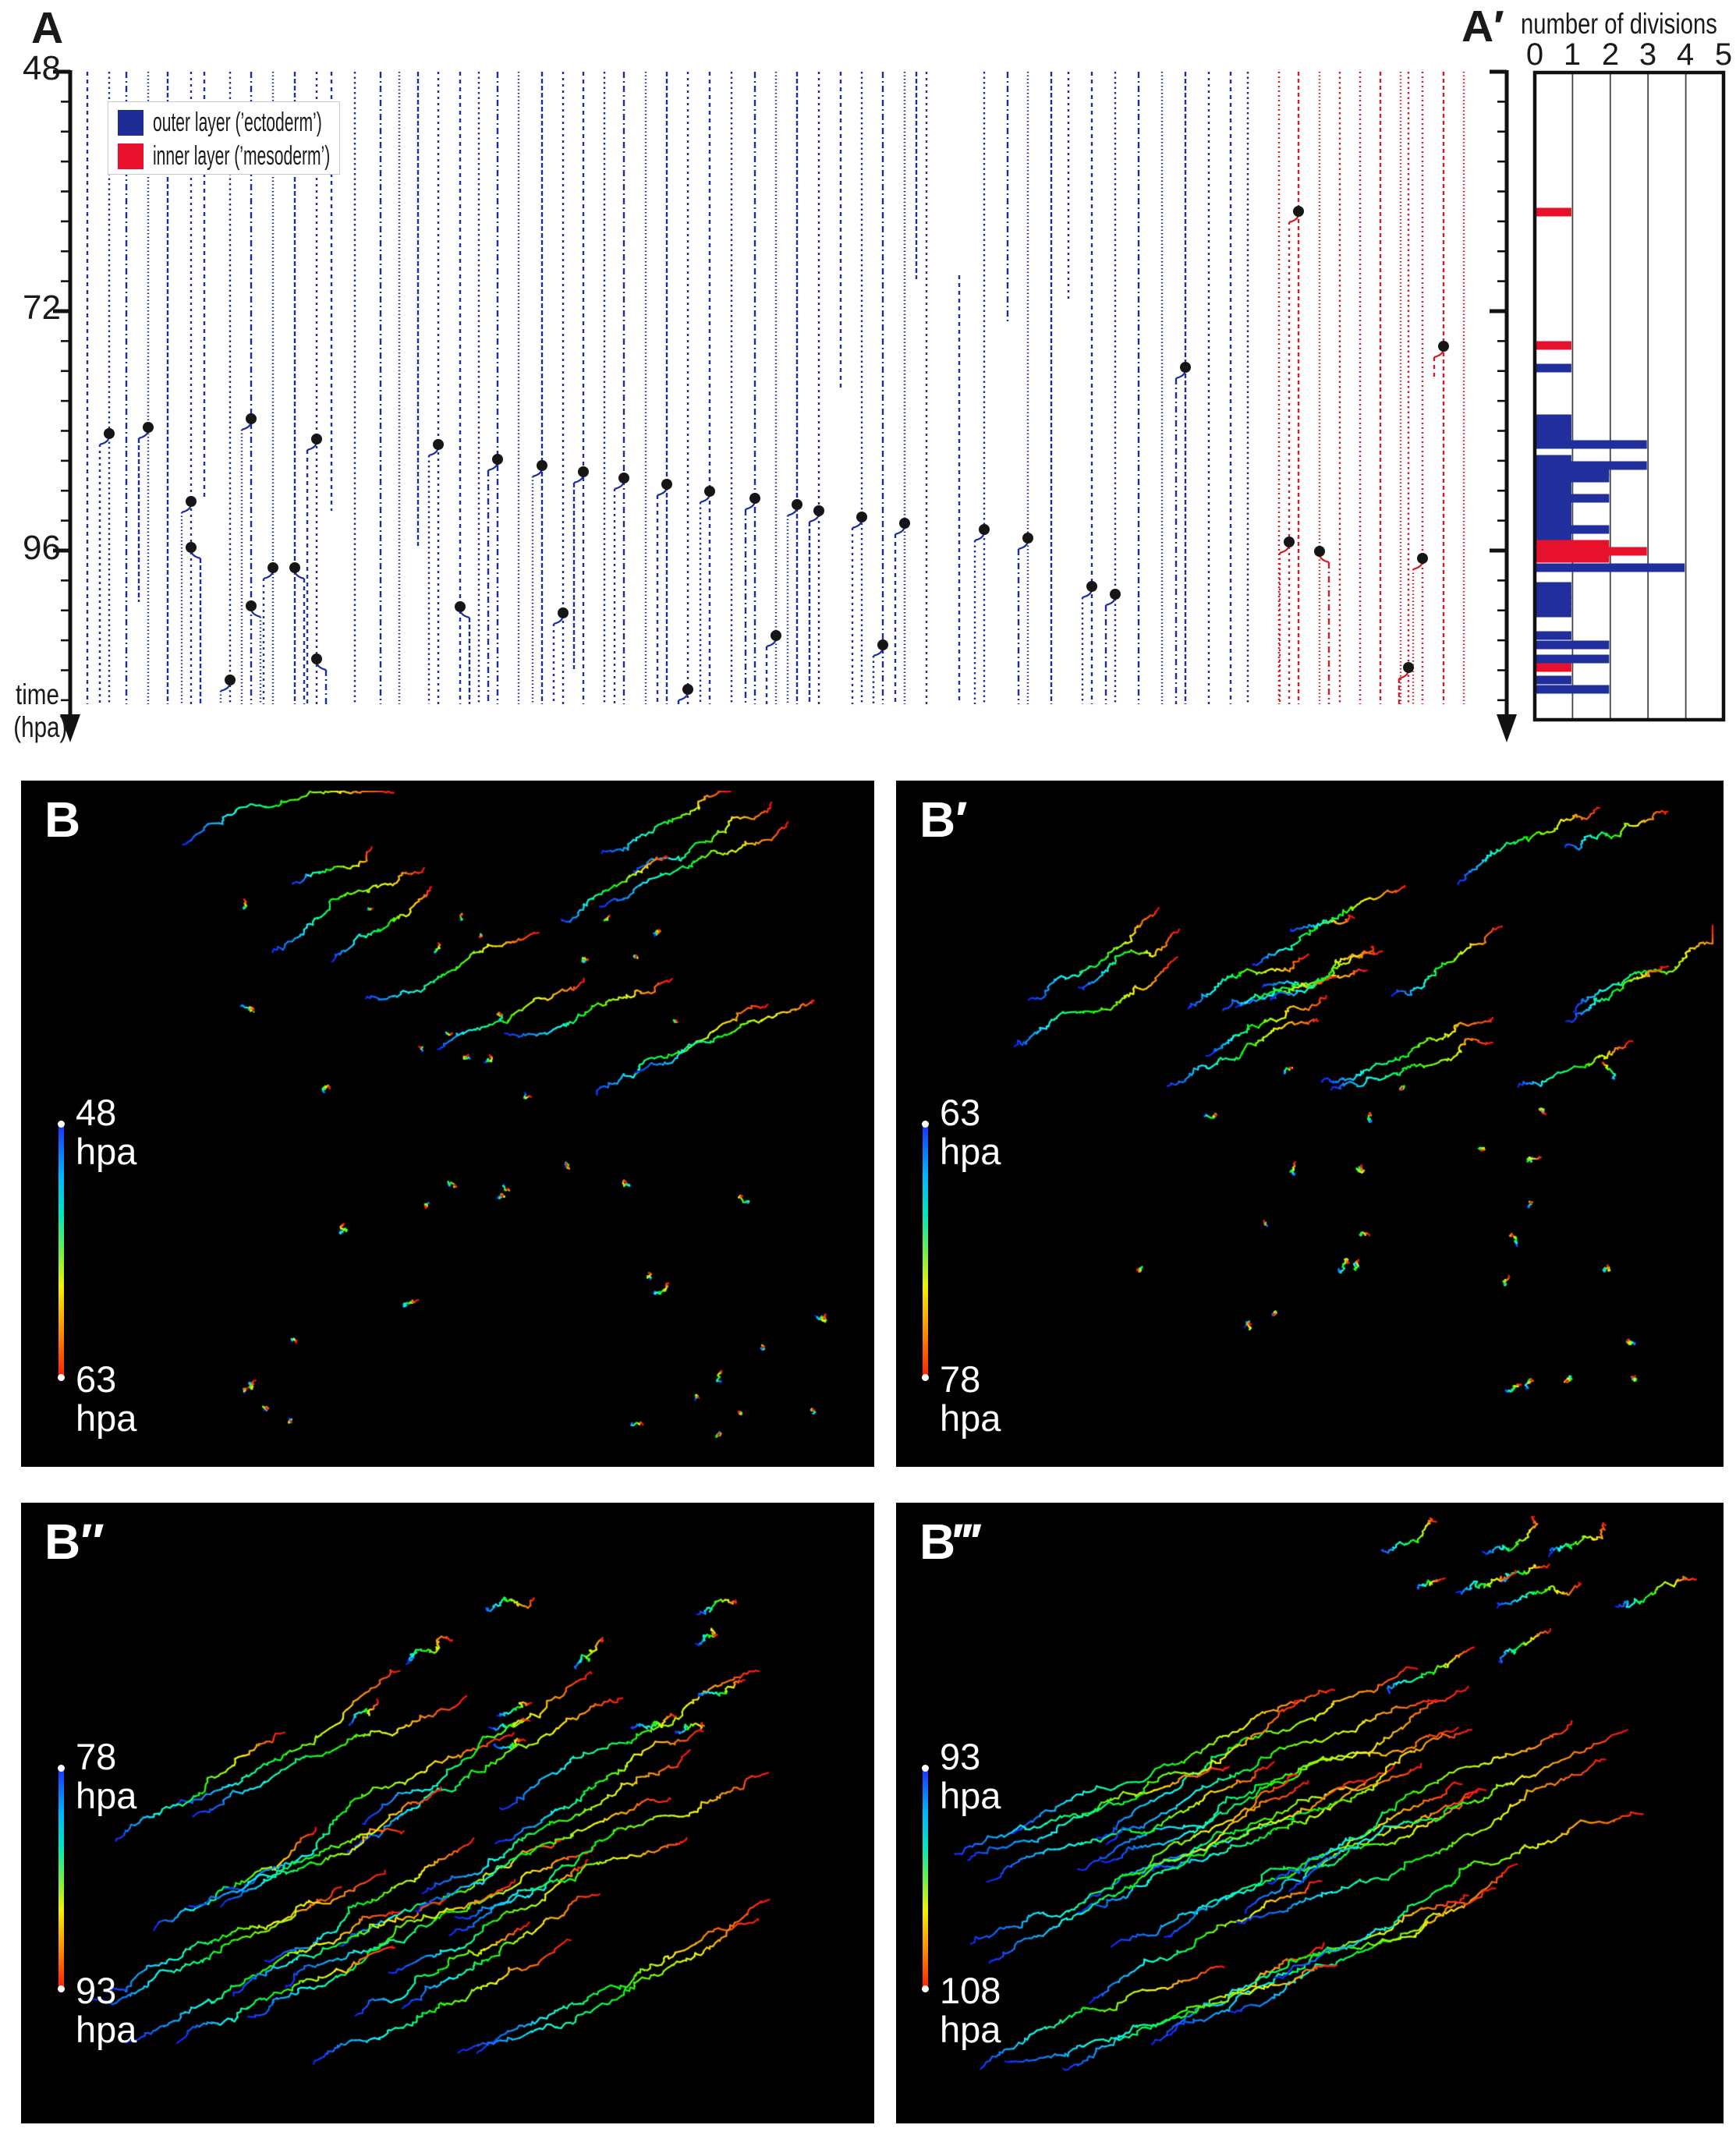 The height and width of the screenshot is (2132, 1736). Describe the element at coordinates (970, 1776) in the screenshot. I see `colorbar-top-label: 93 hpa` at that location.